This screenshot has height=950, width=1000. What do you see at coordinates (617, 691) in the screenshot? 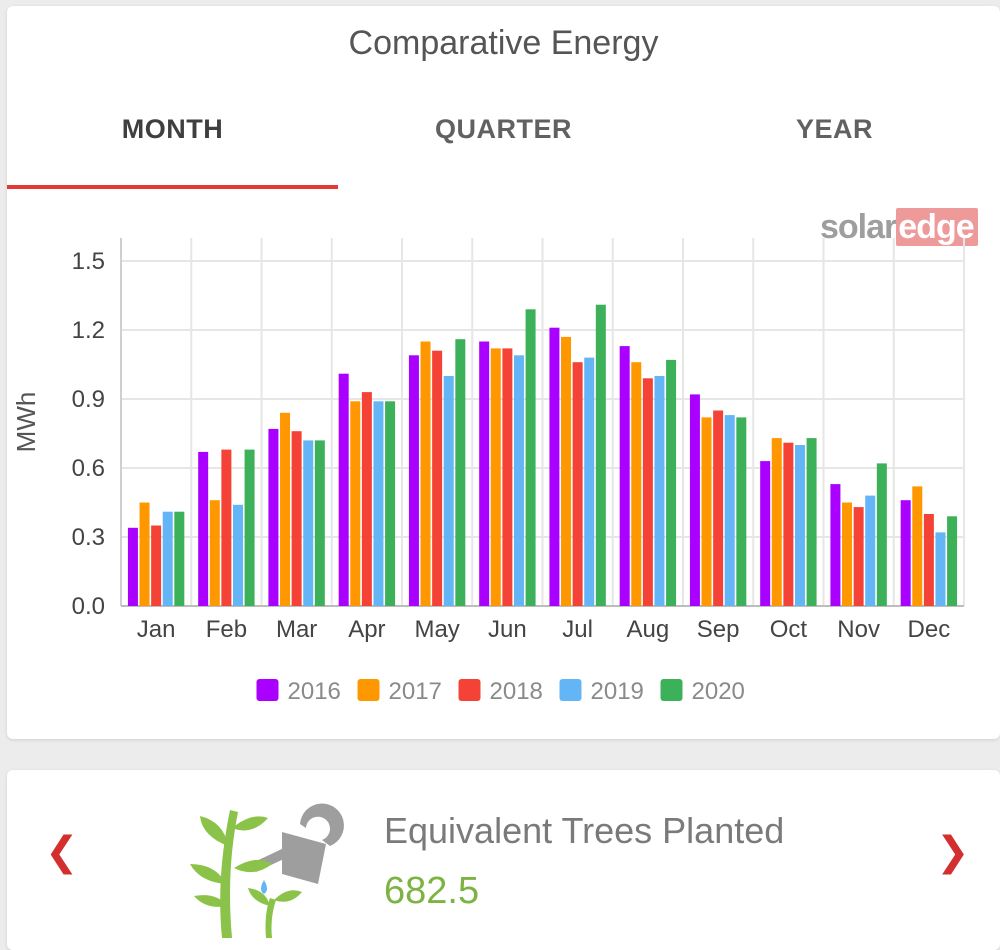
I see `legend-label-2019: 2019` at bounding box center [617, 691].